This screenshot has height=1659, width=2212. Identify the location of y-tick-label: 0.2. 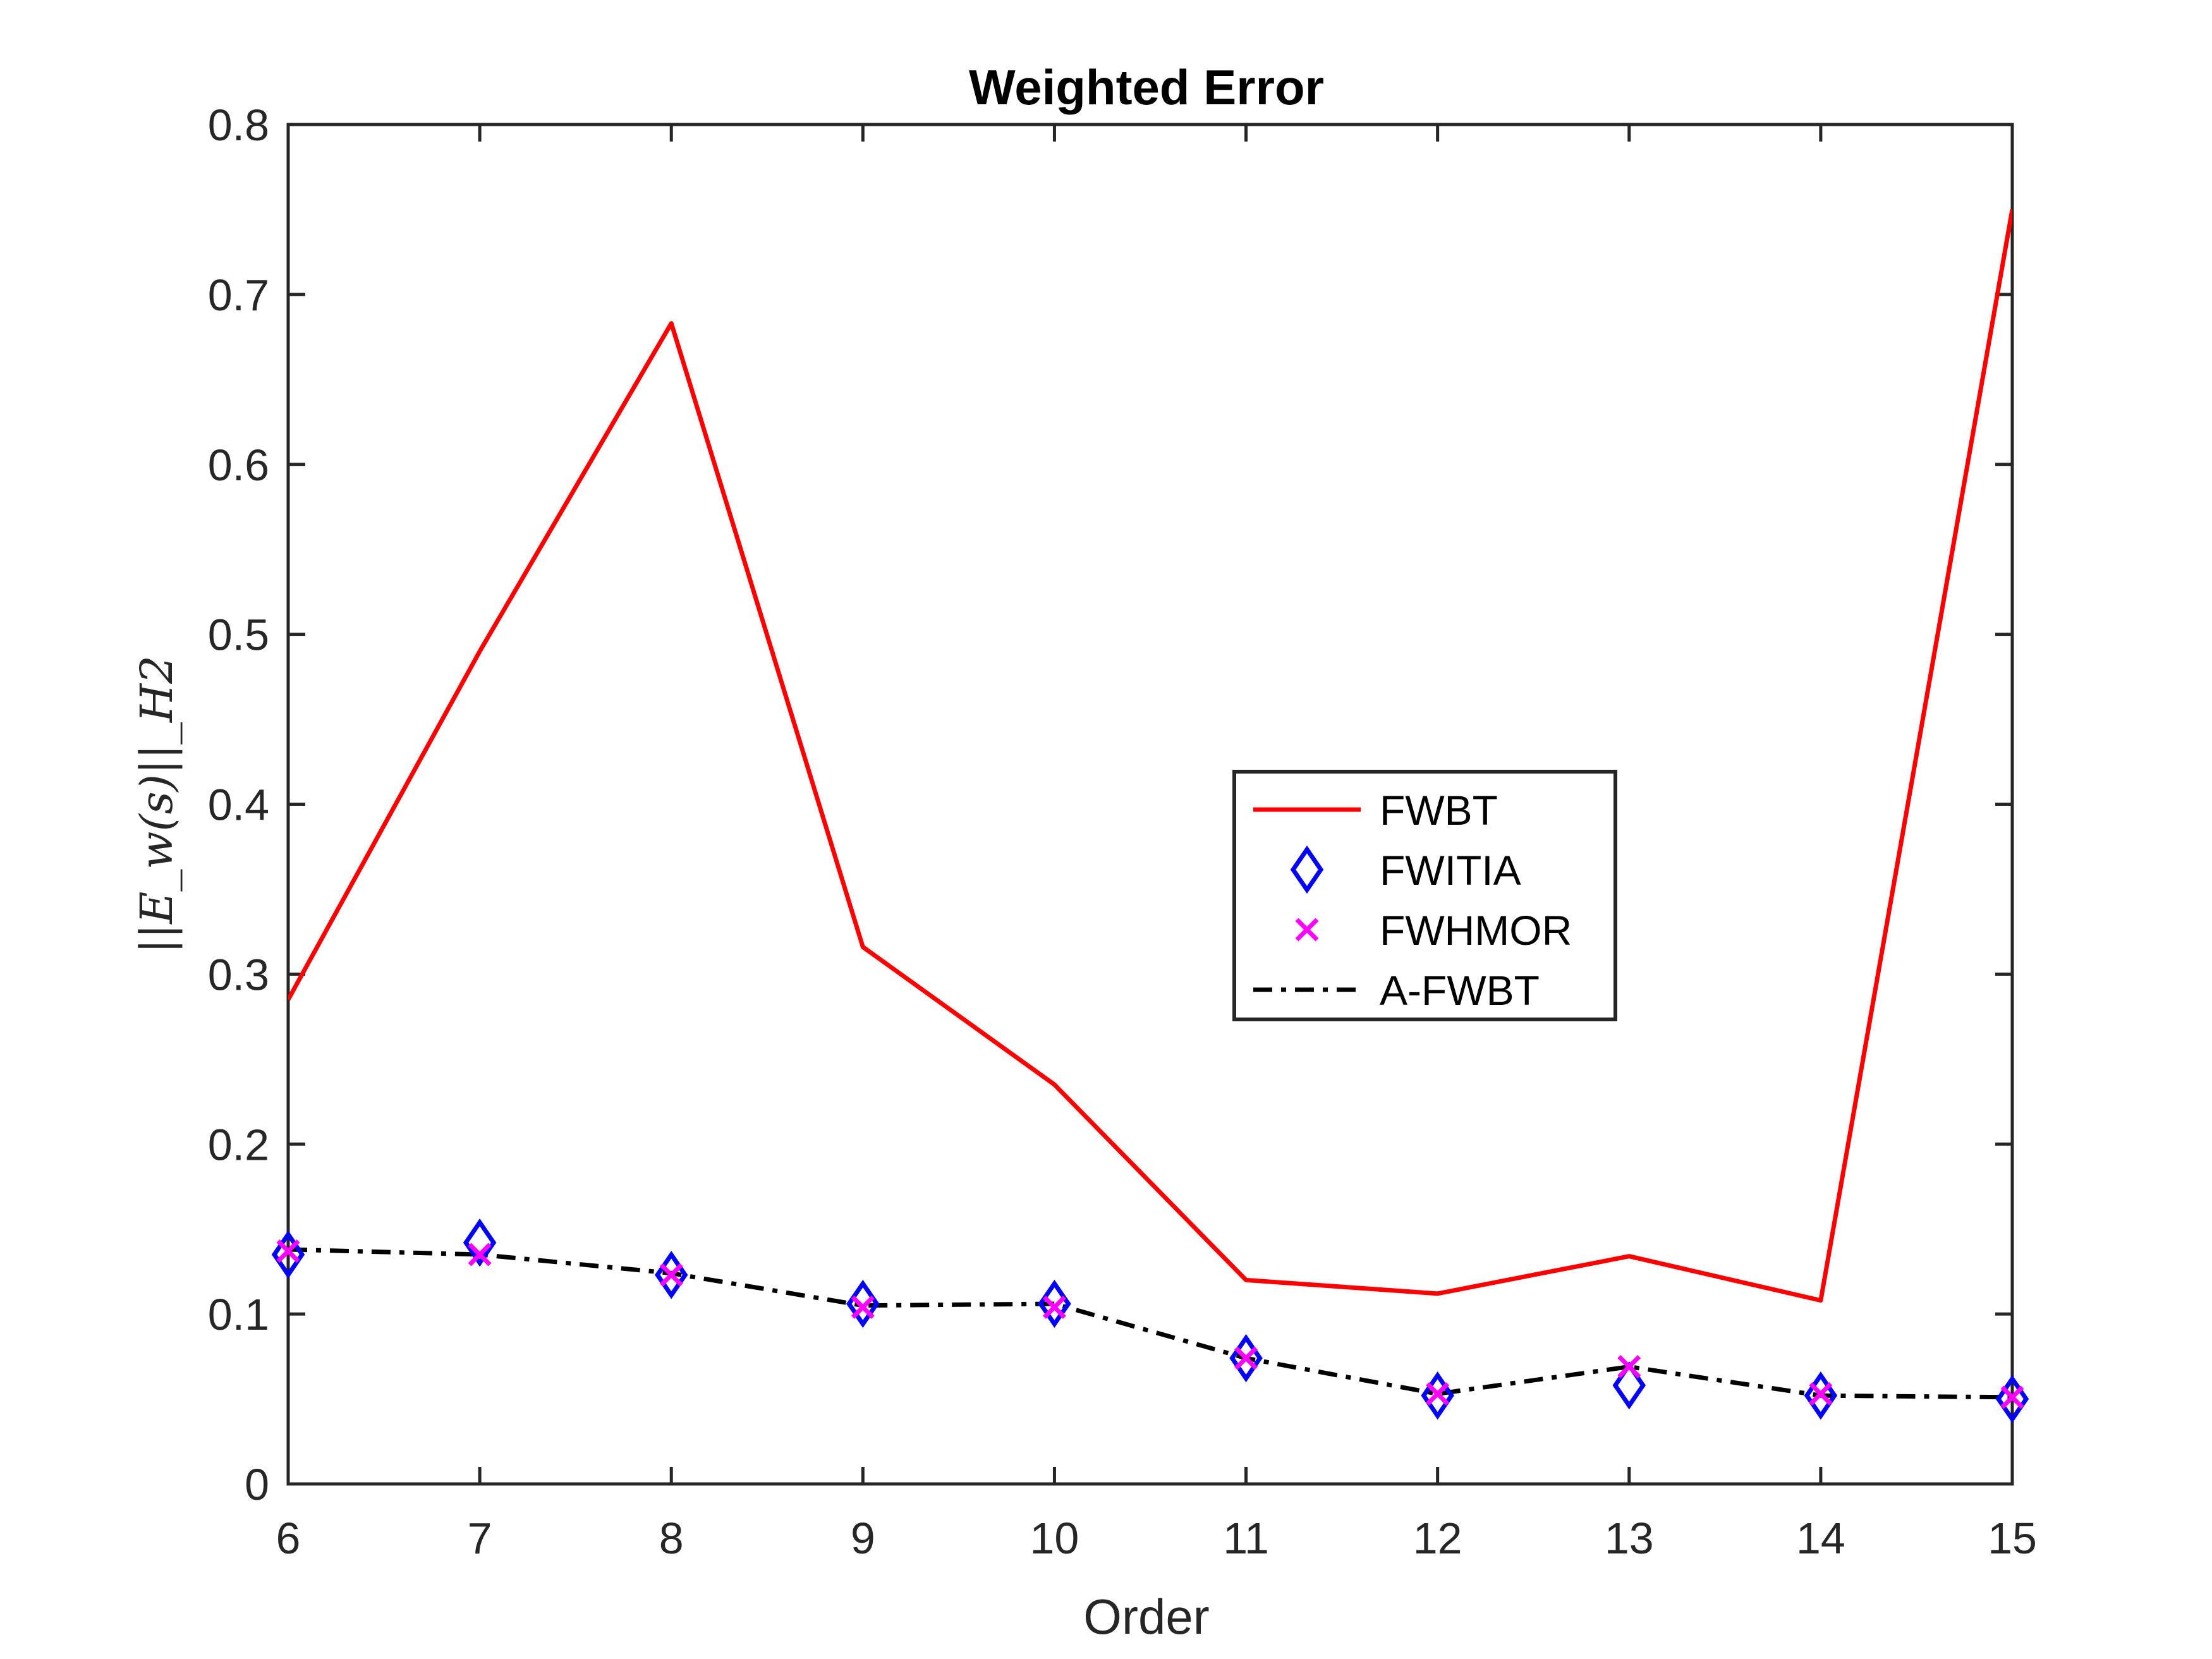
(238, 1144).